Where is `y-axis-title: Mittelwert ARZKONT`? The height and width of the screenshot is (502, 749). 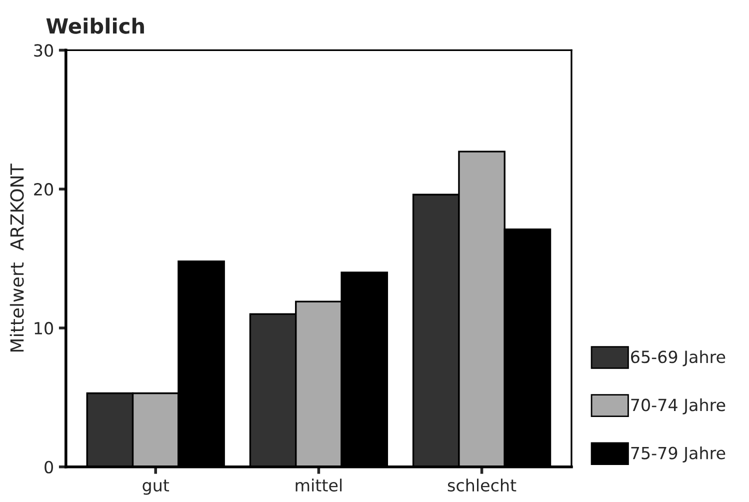 y-axis-title: Mittelwert ARZKONT is located at coordinates (17, 258).